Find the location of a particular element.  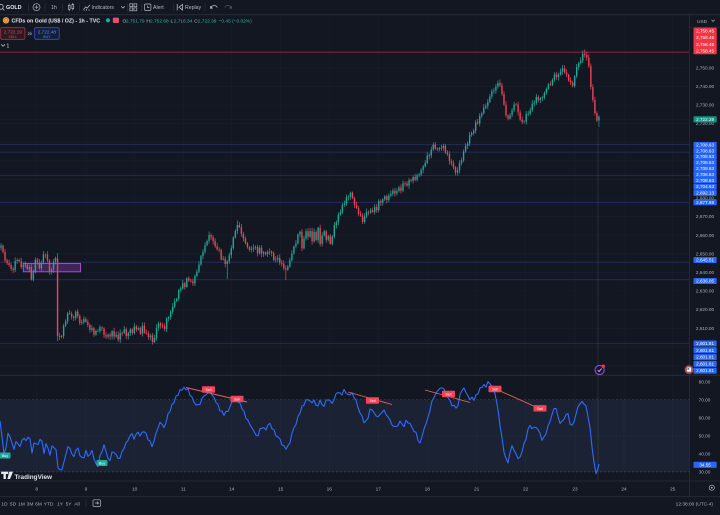

svg-text: 16 is located at coordinates (330, 489).